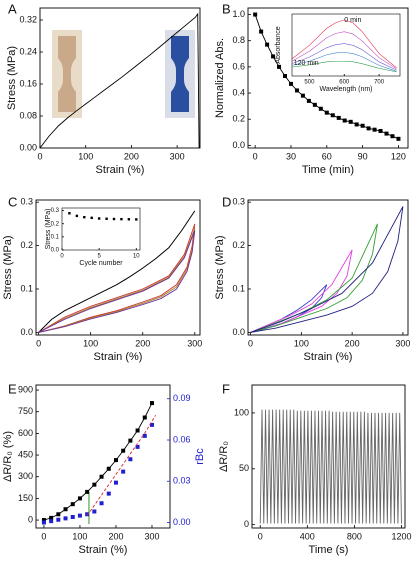 The image size is (414, 566). Describe the element at coordinates (291, 156) in the screenshot. I see `x-tick-label: 30` at that location.